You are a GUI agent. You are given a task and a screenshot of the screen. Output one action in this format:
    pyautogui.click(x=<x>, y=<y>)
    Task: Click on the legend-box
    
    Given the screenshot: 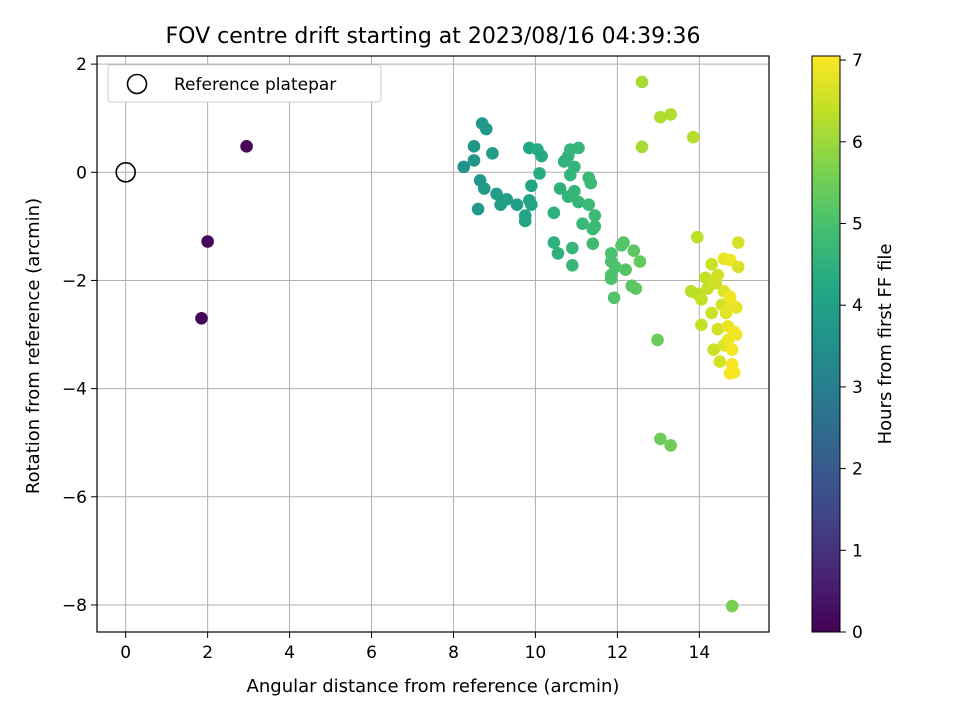 What is the action you would take?
    pyautogui.click(x=244, y=83)
    